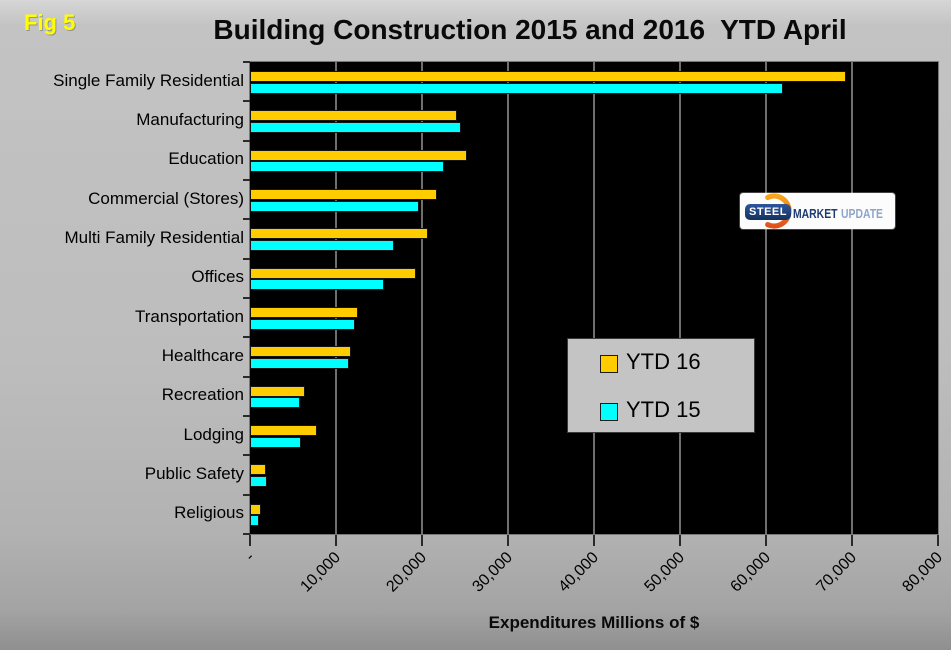 The image size is (951, 650). I want to click on bar-ytd-15-education, so click(347, 167).